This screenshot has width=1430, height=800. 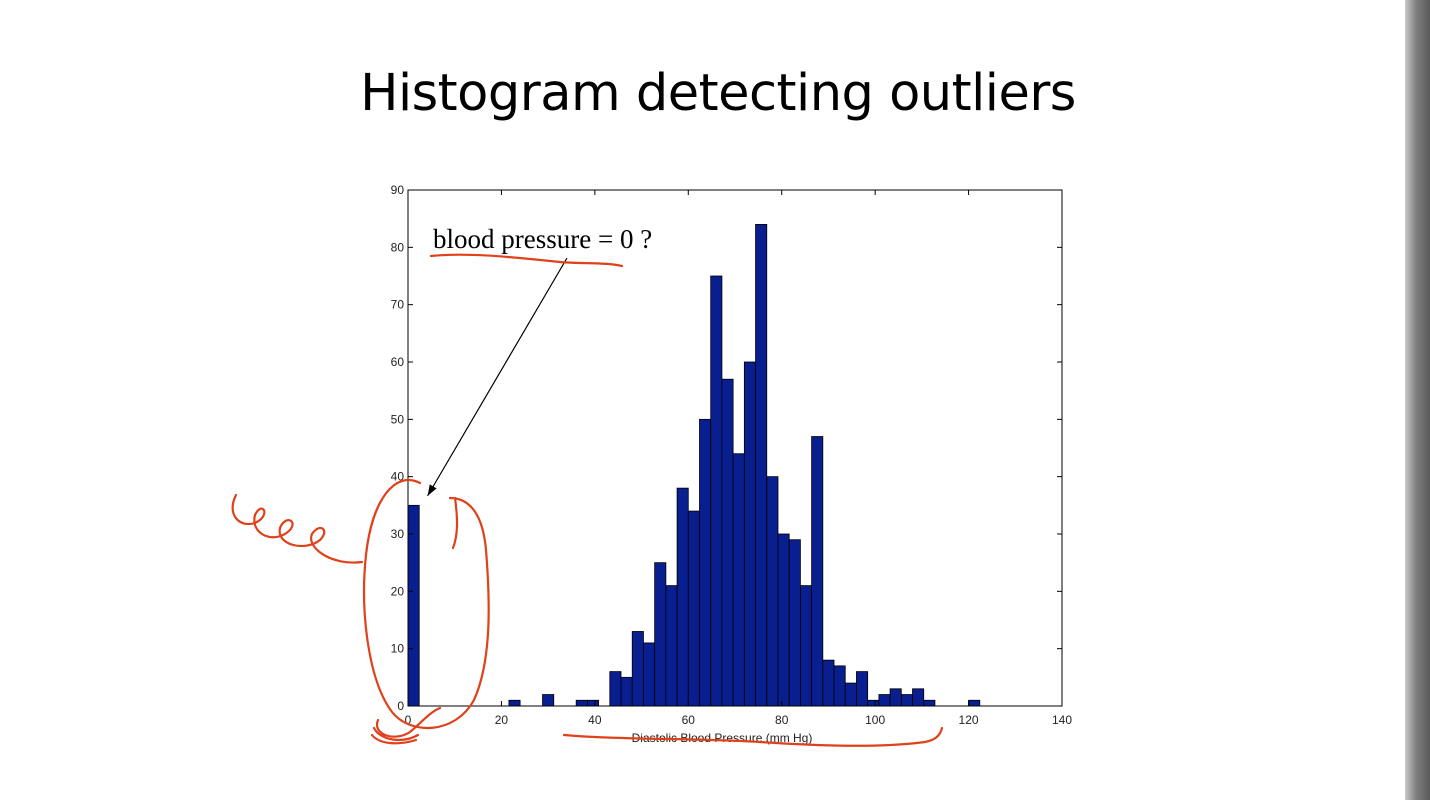 What do you see at coordinates (1417, 400) in the screenshot?
I see `slide-edge-shadow` at bounding box center [1417, 400].